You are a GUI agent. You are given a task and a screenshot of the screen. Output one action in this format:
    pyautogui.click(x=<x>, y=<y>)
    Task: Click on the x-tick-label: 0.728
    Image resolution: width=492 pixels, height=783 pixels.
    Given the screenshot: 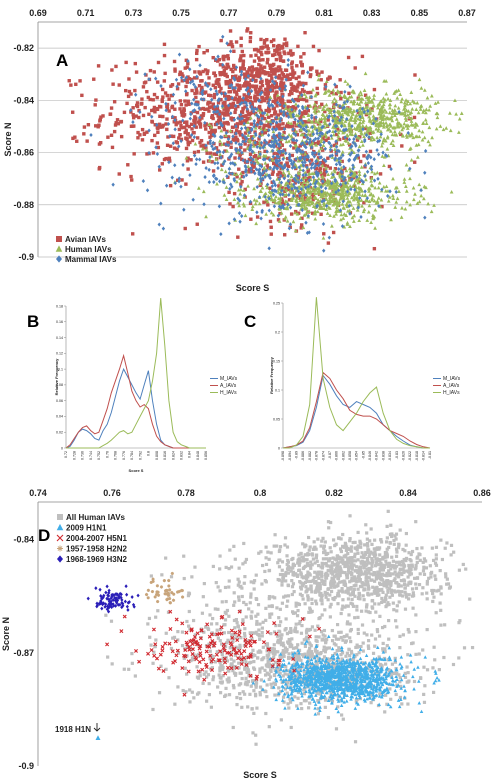 What is the action you would take?
    pyautogui.click(x=74, y=455)
    